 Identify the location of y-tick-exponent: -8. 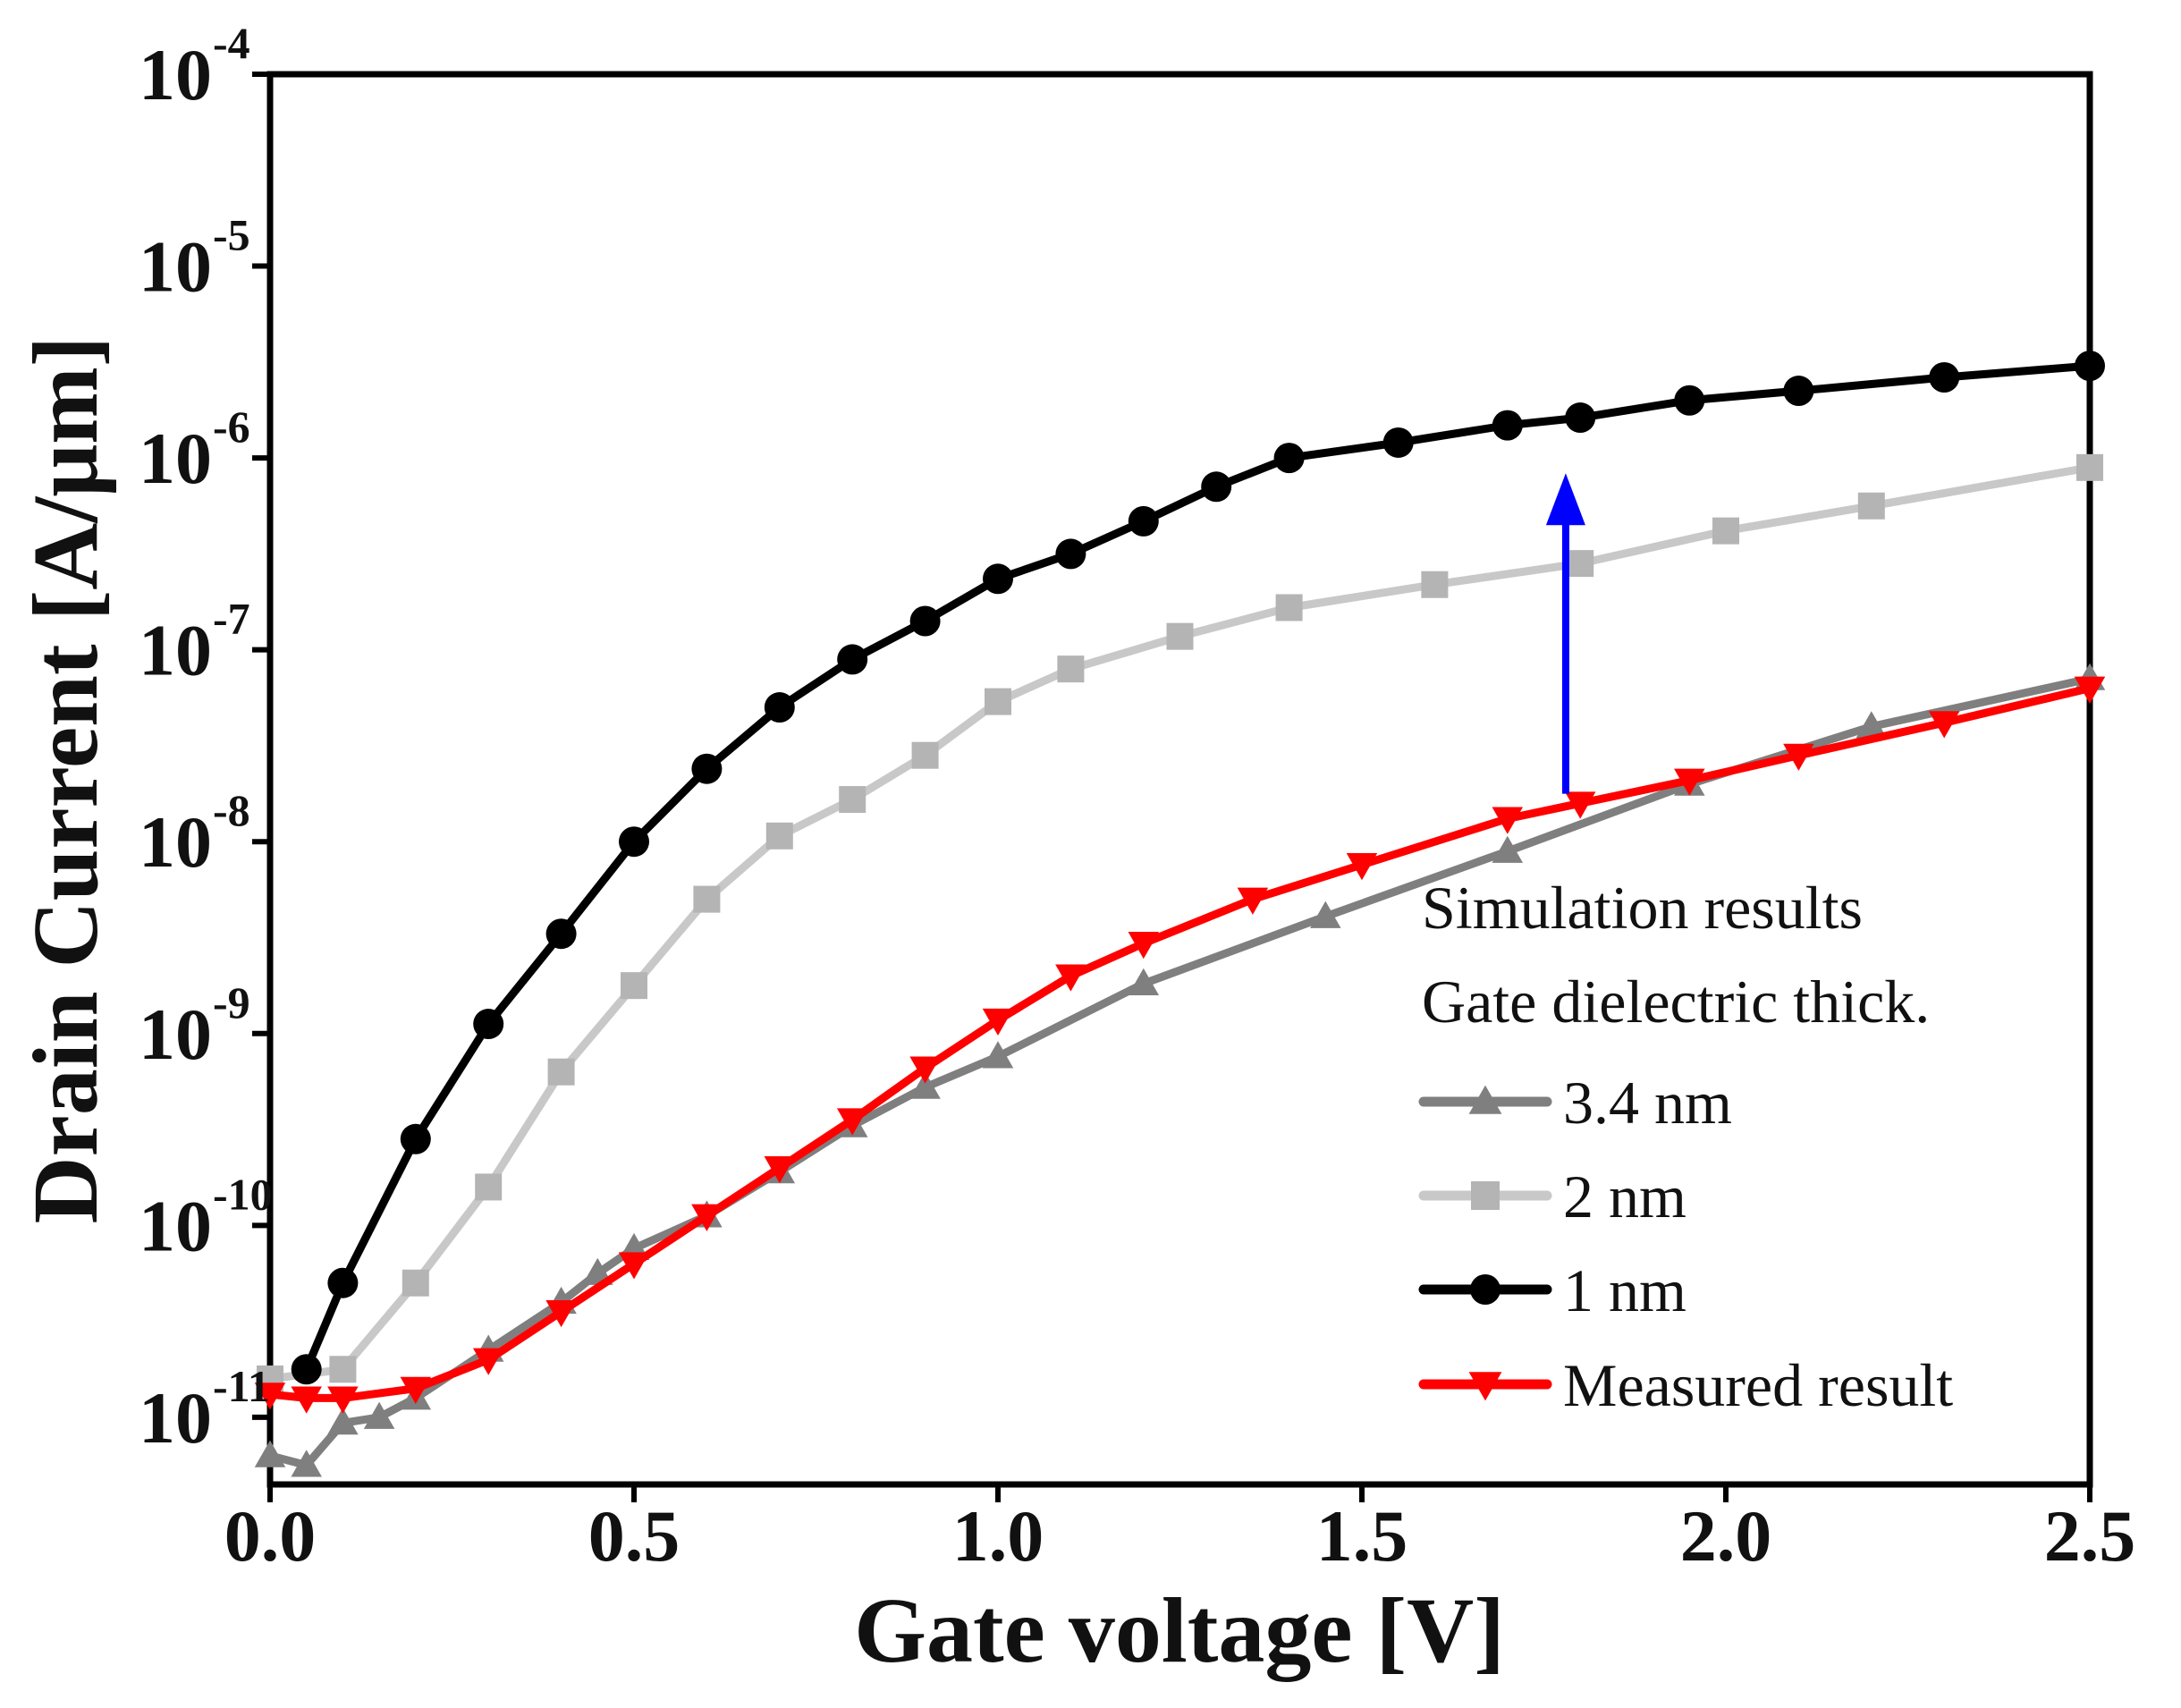
(232, 810).